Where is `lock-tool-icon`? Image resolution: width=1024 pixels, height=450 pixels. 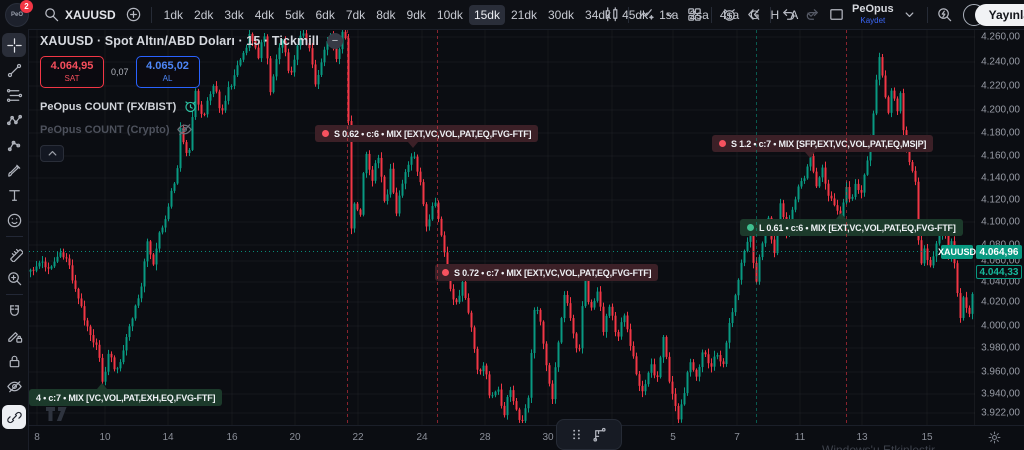
lock-tool-icon is located at coordinates (14, 361).